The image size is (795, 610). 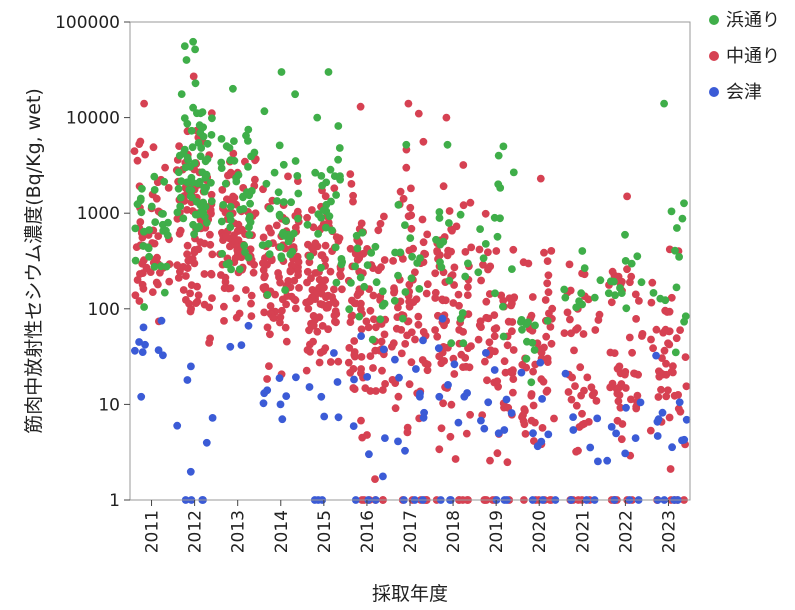 What do you see at coordinates (92, 262) in the screenshot?
I see `y-axis: 1 10 100 1000 10000 100000` at bounding box center [92, 262].